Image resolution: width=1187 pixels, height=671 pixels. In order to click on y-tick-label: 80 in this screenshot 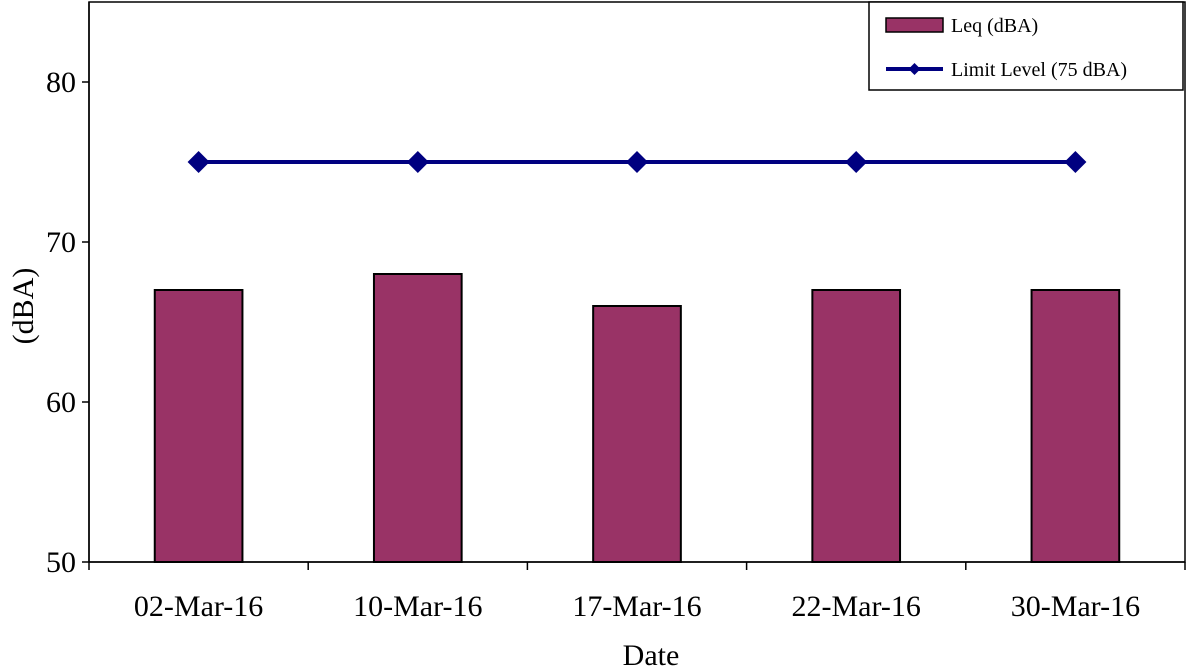, I will do `click(61, 82)`.